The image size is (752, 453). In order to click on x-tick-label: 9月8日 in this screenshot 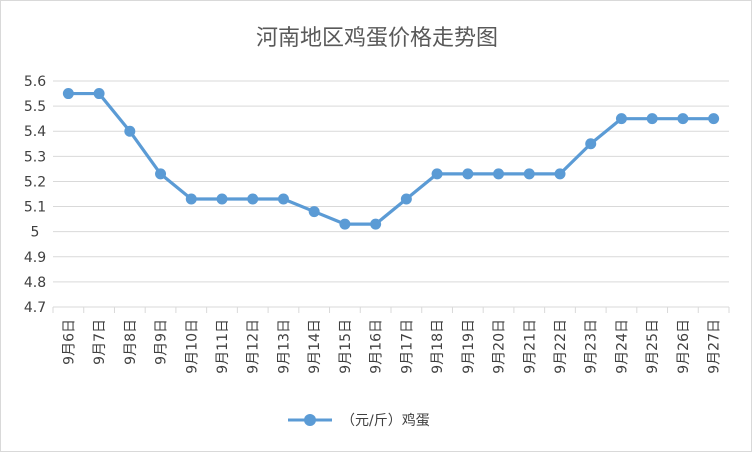, I will do `click(131, 342)`.